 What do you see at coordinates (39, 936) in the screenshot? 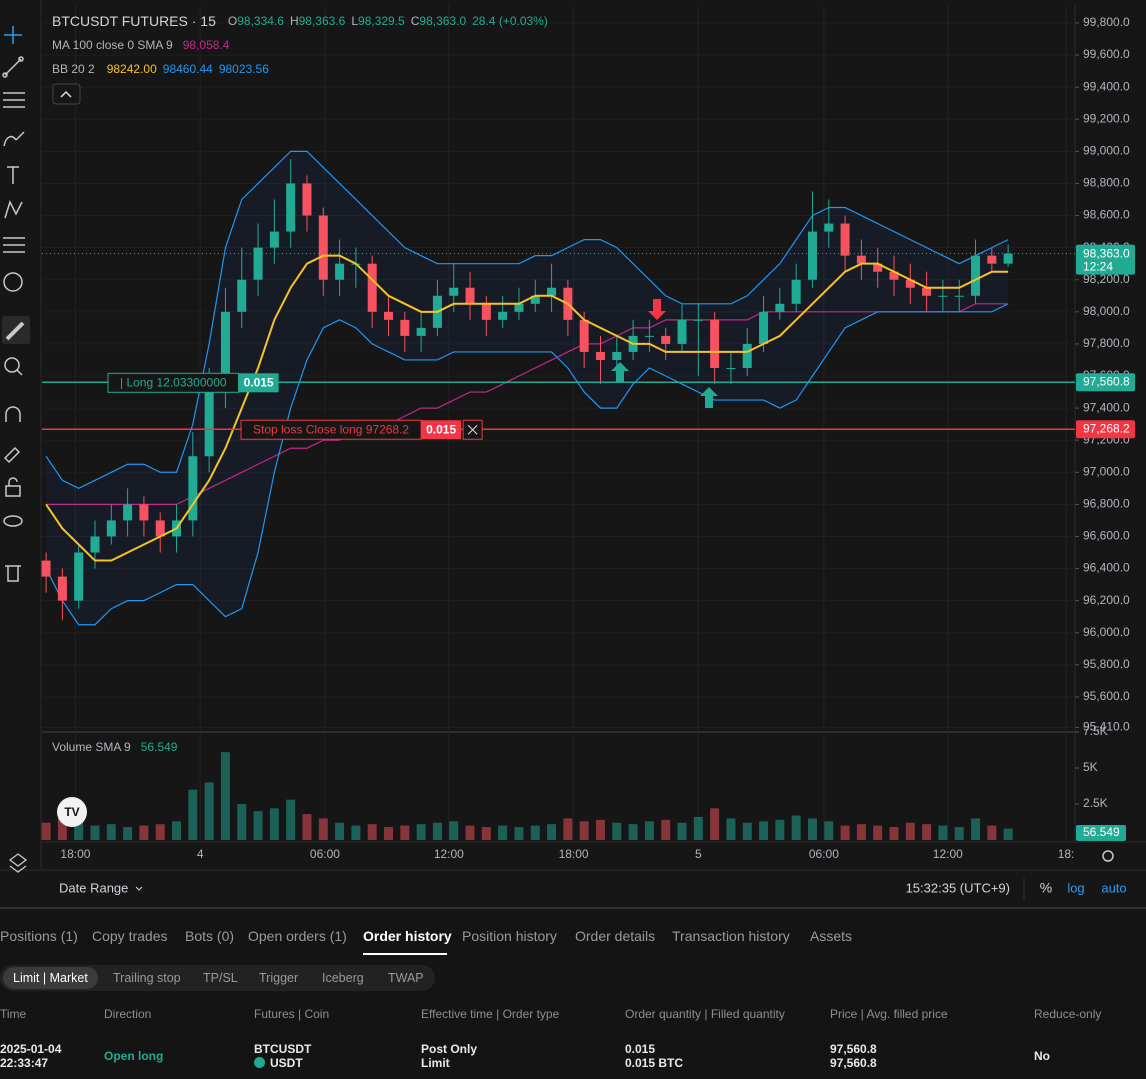
I see `tab: Positions (1)` at bounding box center [39, 936].